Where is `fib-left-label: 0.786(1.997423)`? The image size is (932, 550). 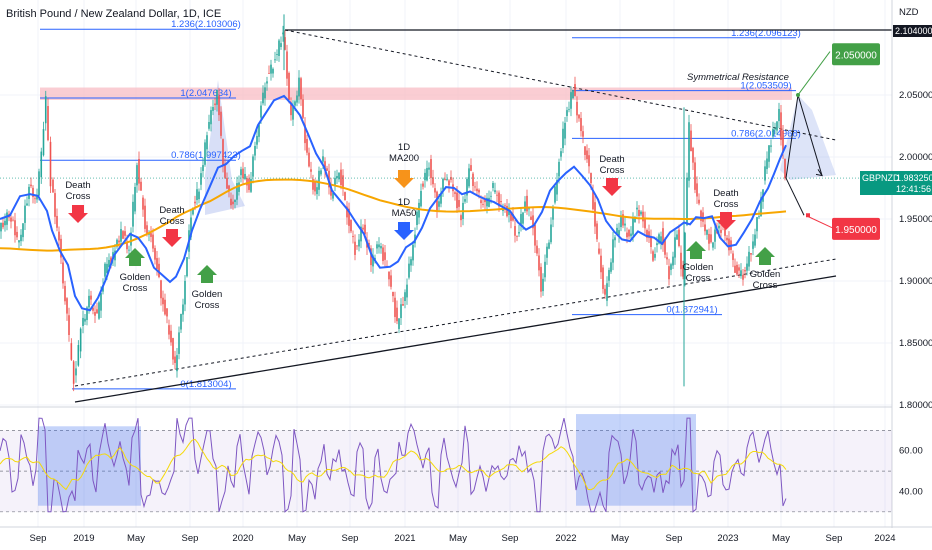 fib-left-label: 0.786(1.997423) is located at coordinates (206, 155).